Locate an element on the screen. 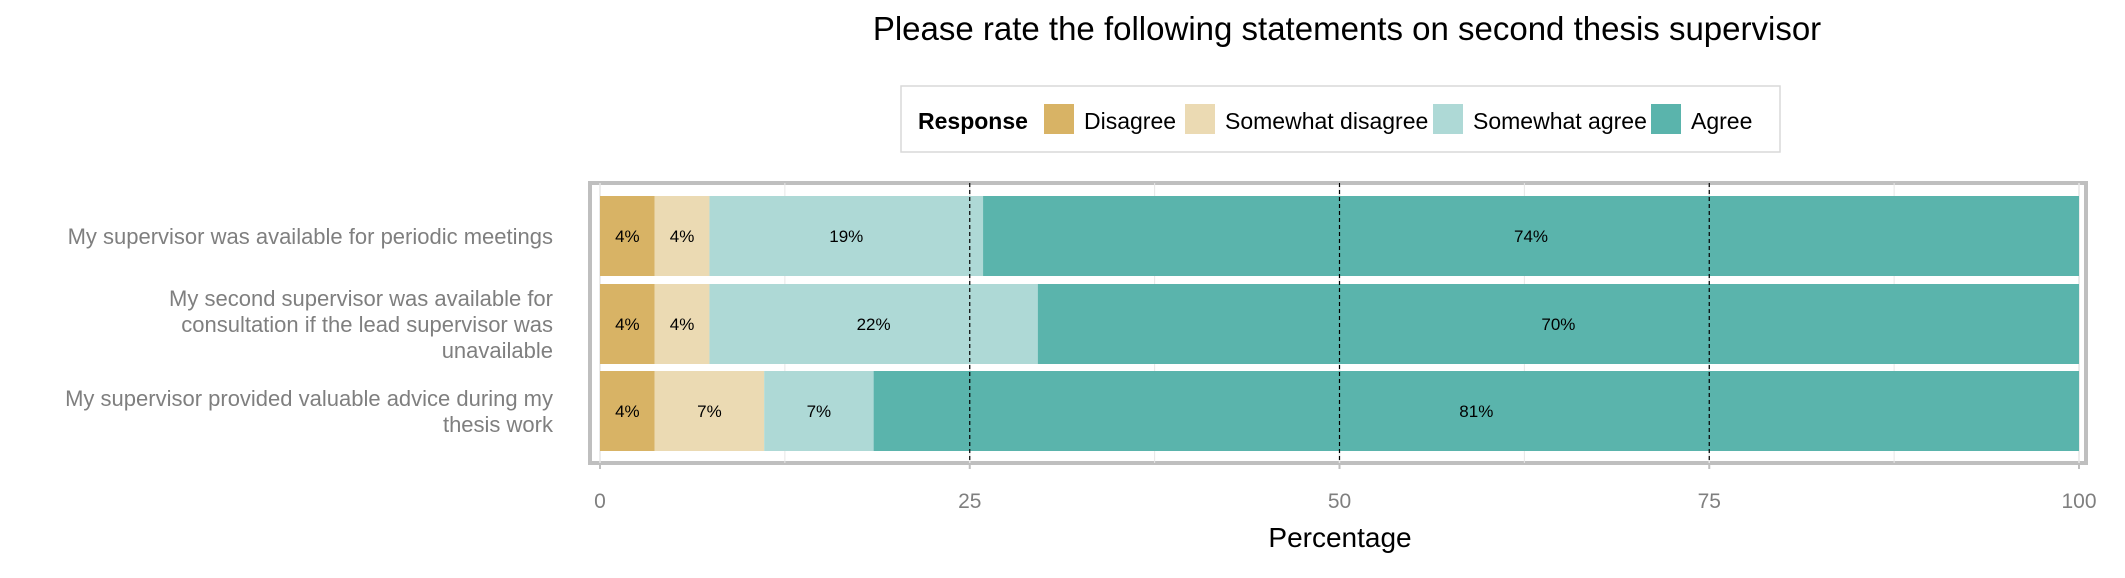 This screenshot has width=2125, height=578. category-label: consultation if the lead supervisor was is located at coordinates (367, 324).